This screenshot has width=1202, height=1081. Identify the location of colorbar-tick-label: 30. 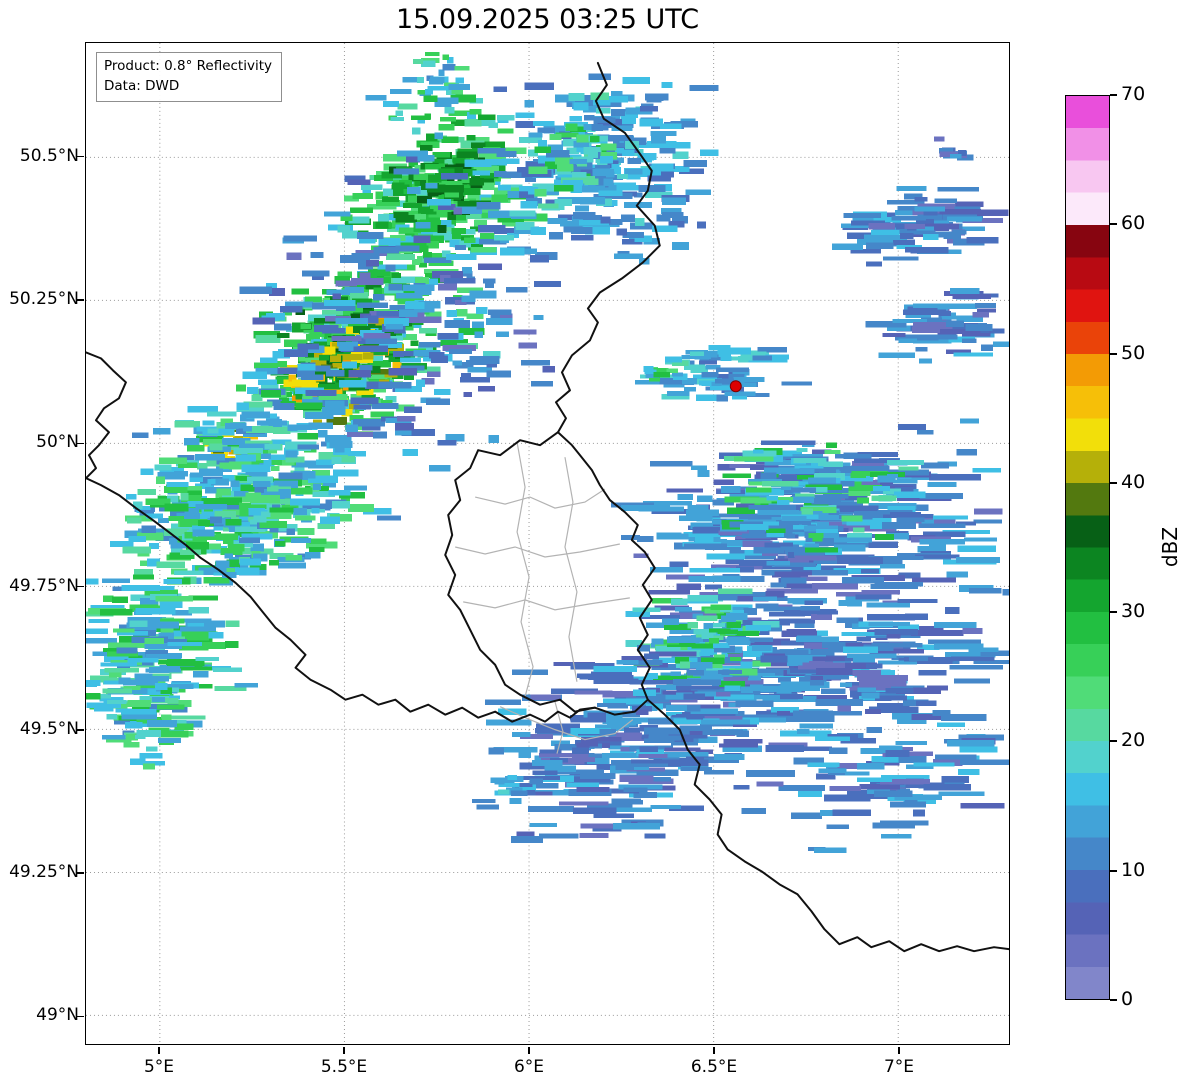
(1133, 611).